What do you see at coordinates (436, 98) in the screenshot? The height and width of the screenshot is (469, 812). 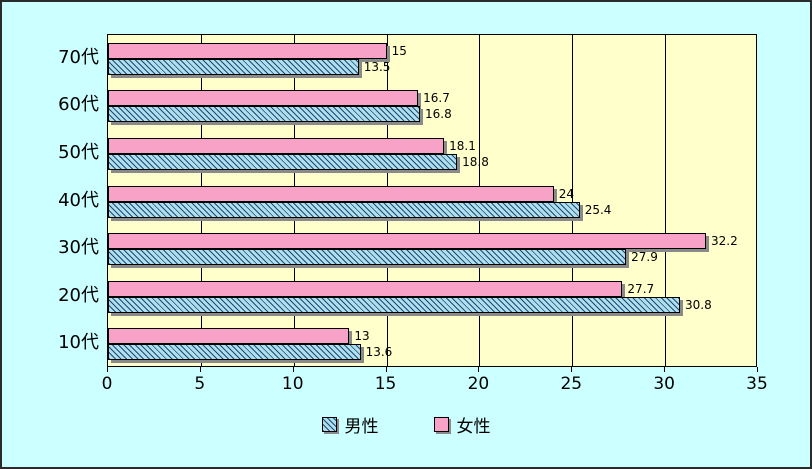 I see `data-label: 16.7` at bounding box center [436, 98].